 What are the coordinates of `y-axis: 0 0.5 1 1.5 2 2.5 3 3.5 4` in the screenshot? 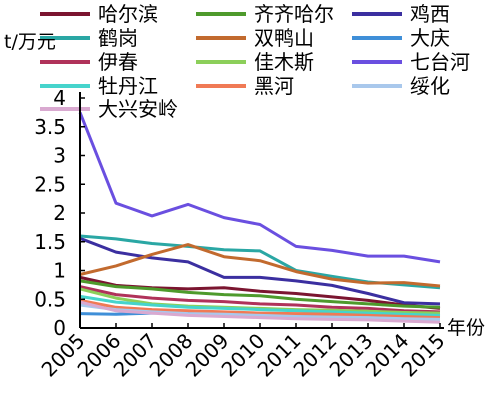 It's located at (59, 213).